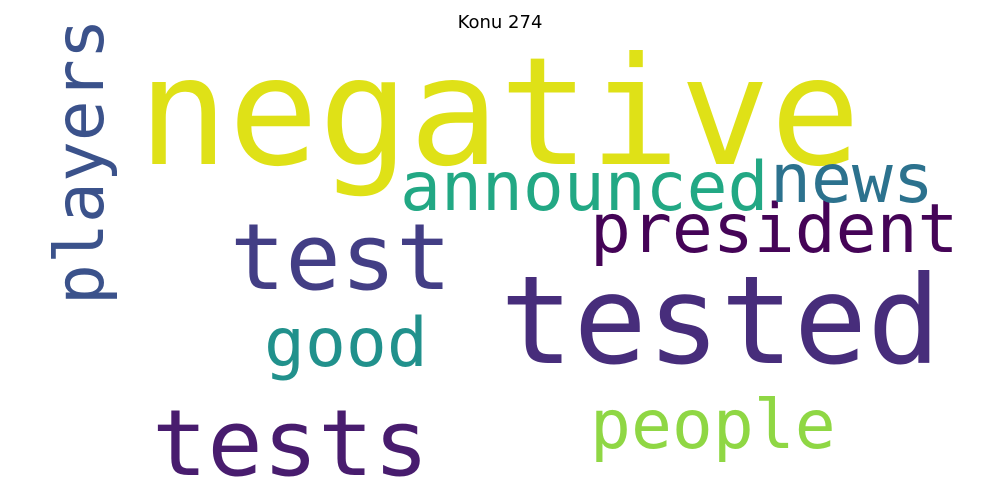  What do you see at coordinates (713, 425) in the screenshot?
I see `word-people: people` at bounding box center [713, 425].